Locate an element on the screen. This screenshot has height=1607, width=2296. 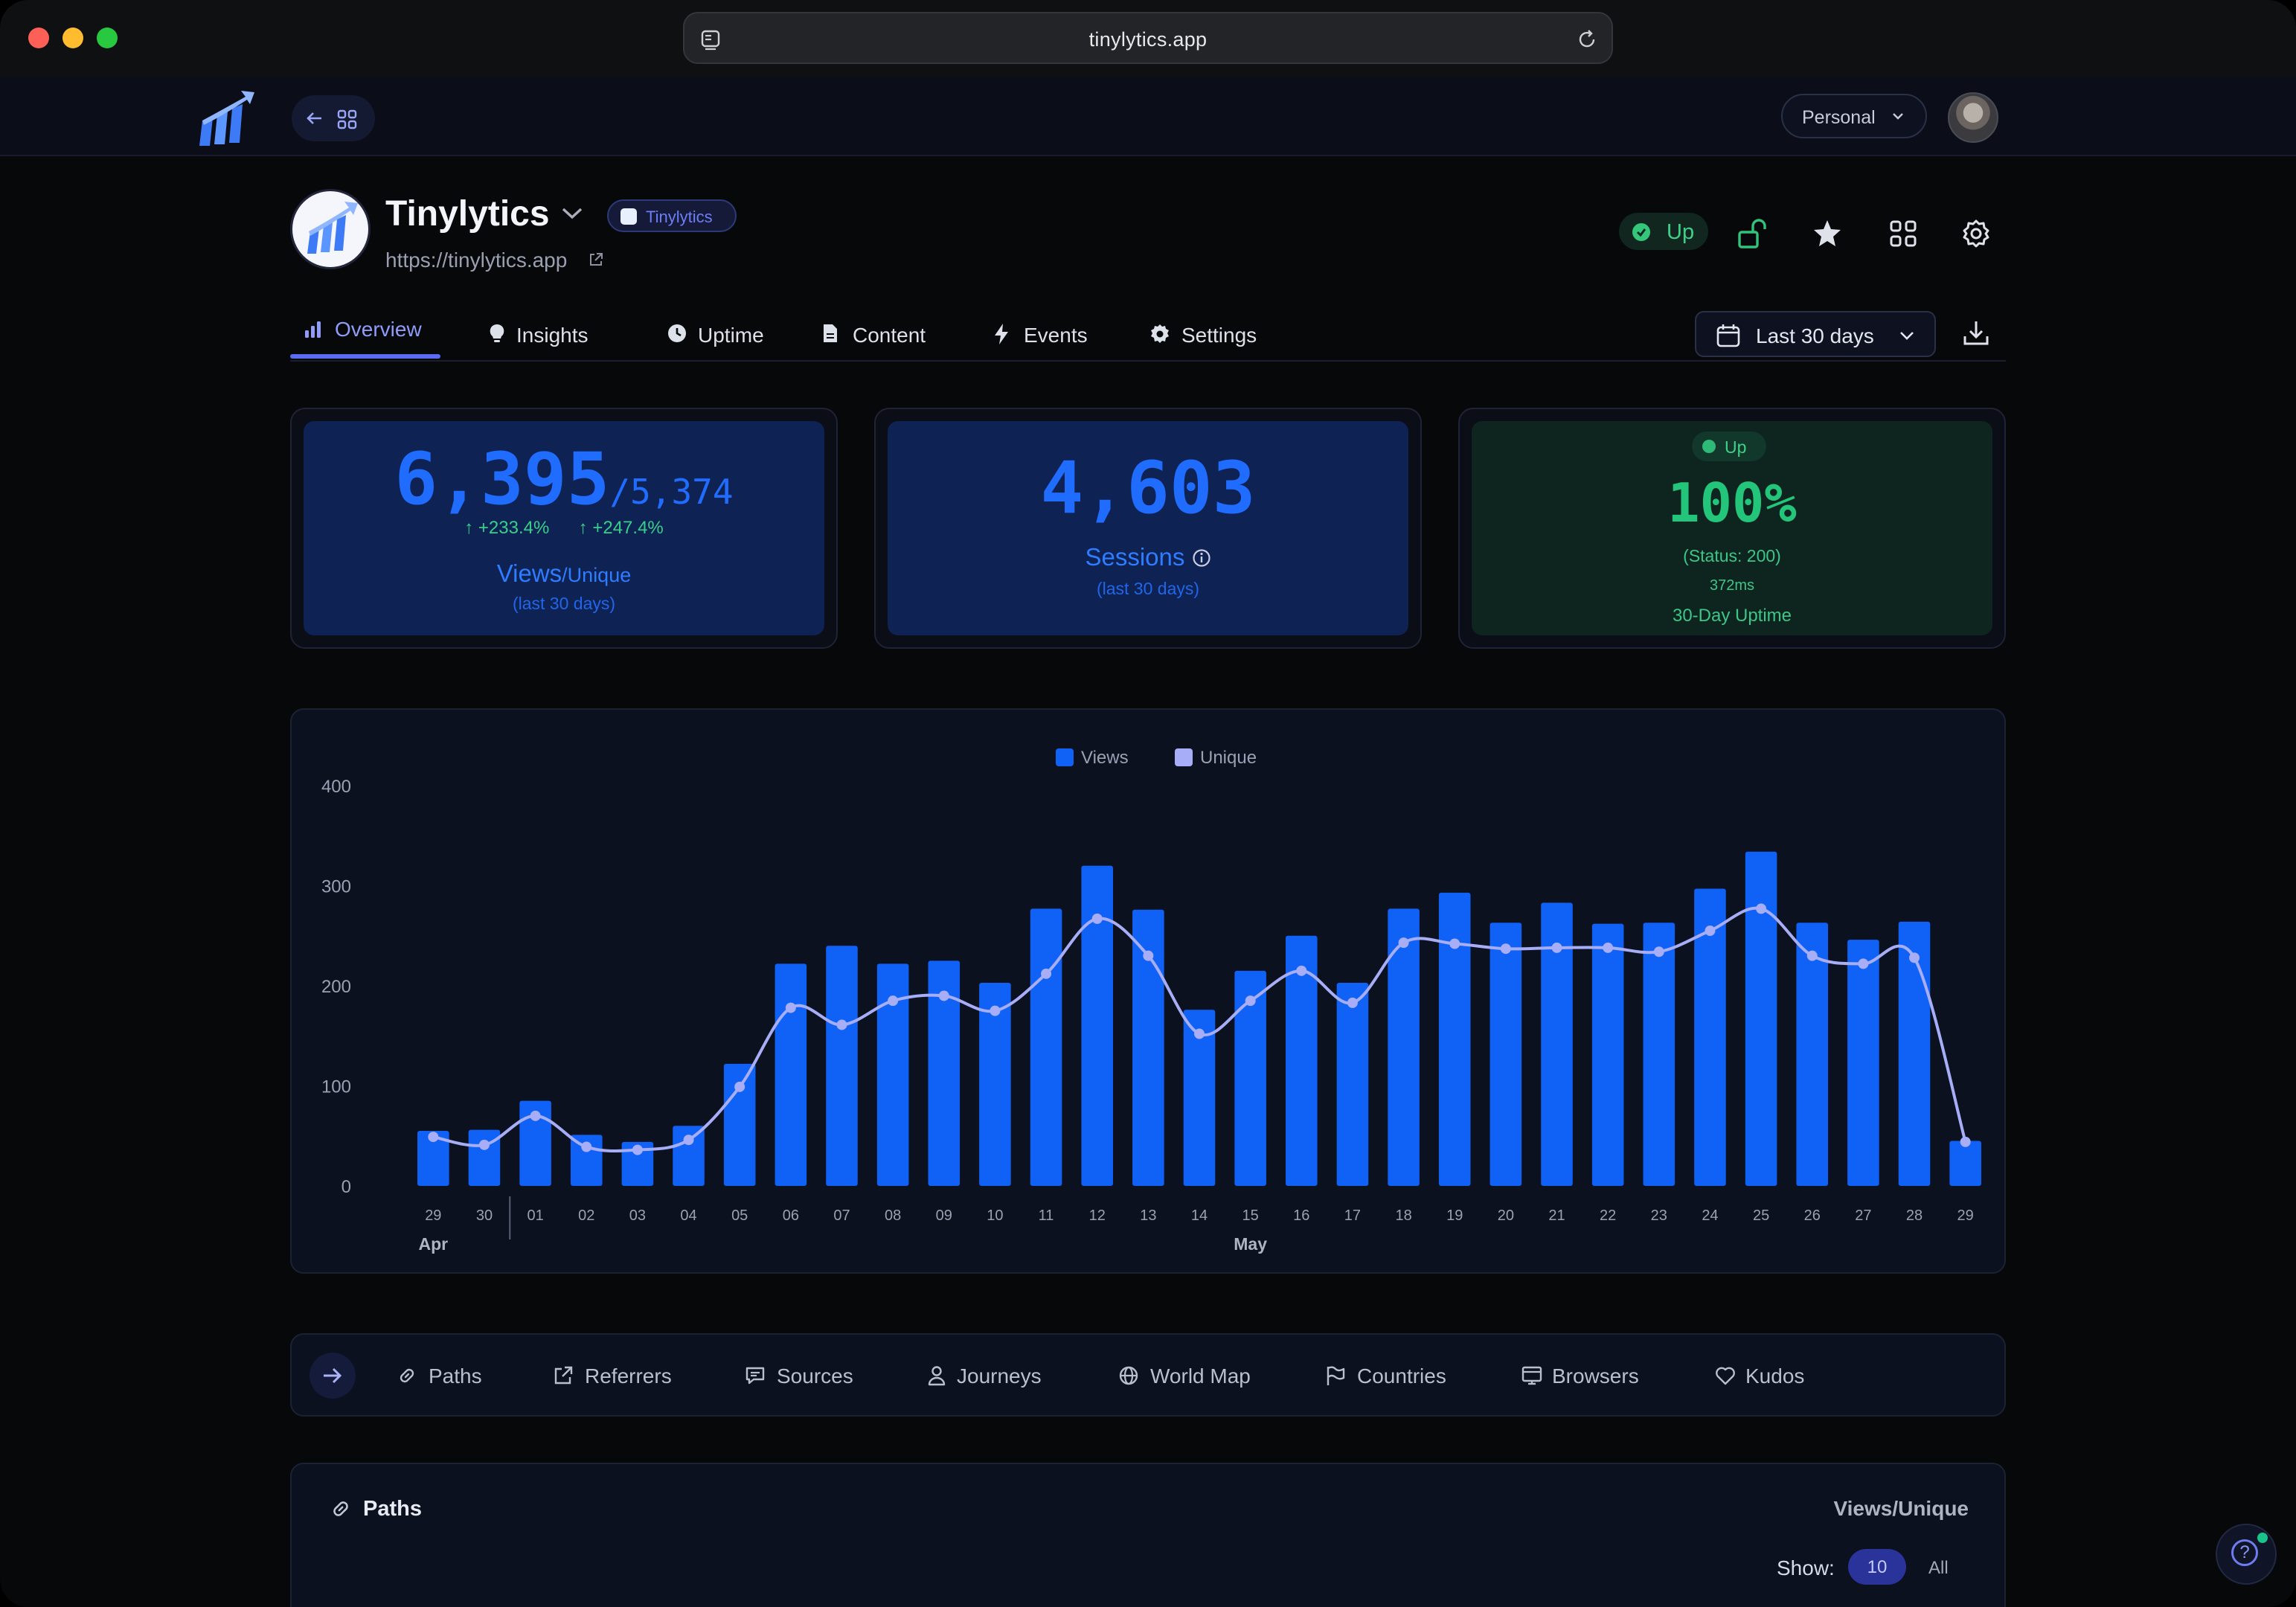
calendar-icon is located at coordinates (1728, 335).